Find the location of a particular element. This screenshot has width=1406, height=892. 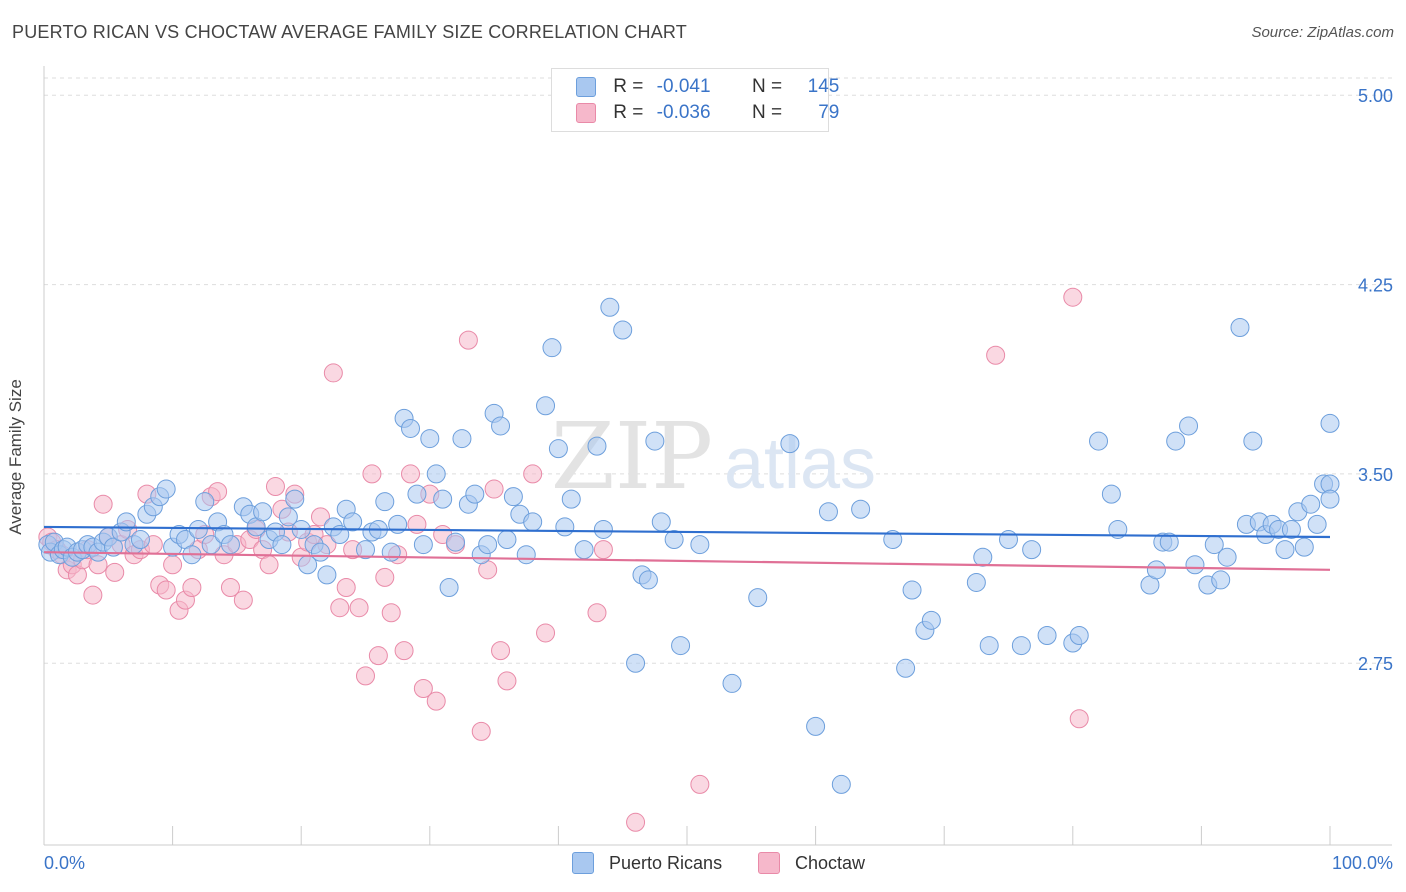

y-tick-label: 4.25 is located at coordinates (1375, 286).